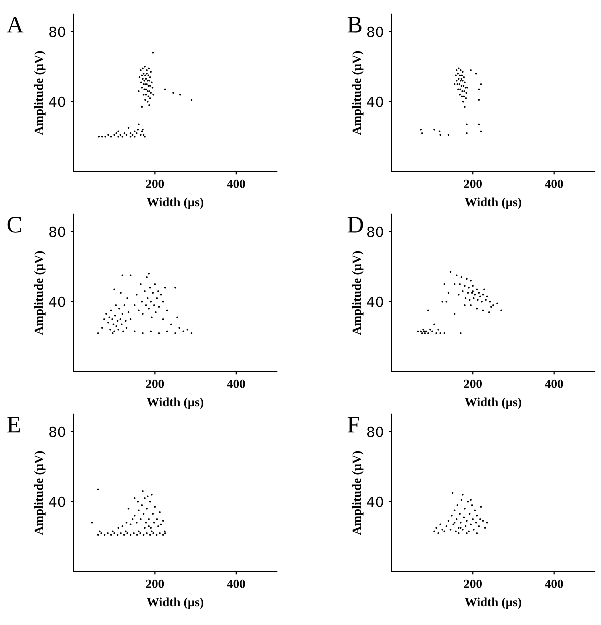 Image resolution: width=601 pixels, height=625 pixels. Describe the element at coordinates (354, 425) in the screenshot. I see `chart-title: F` at that location.